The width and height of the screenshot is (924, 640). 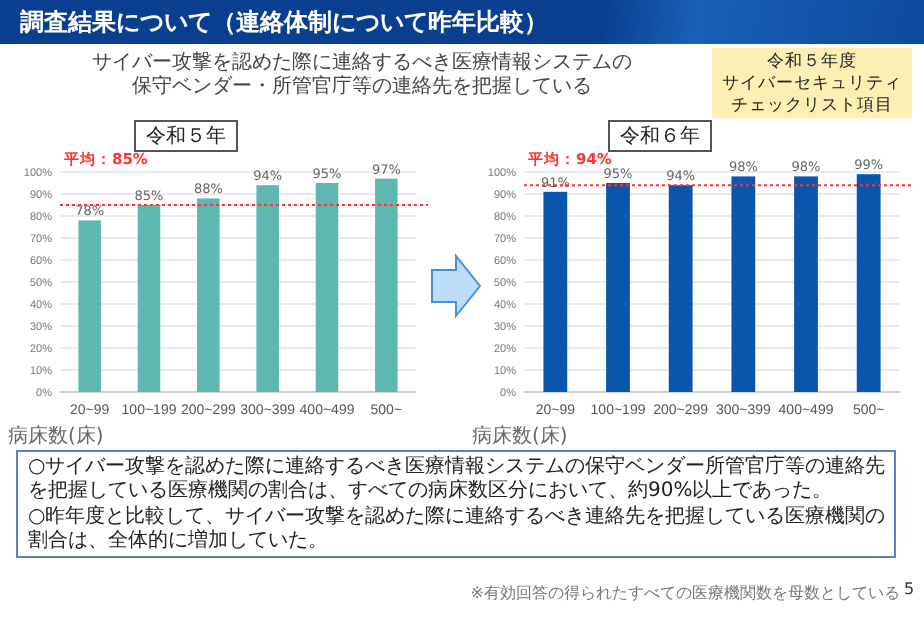 I want to click on text: 5, so click(x=909, y=590).